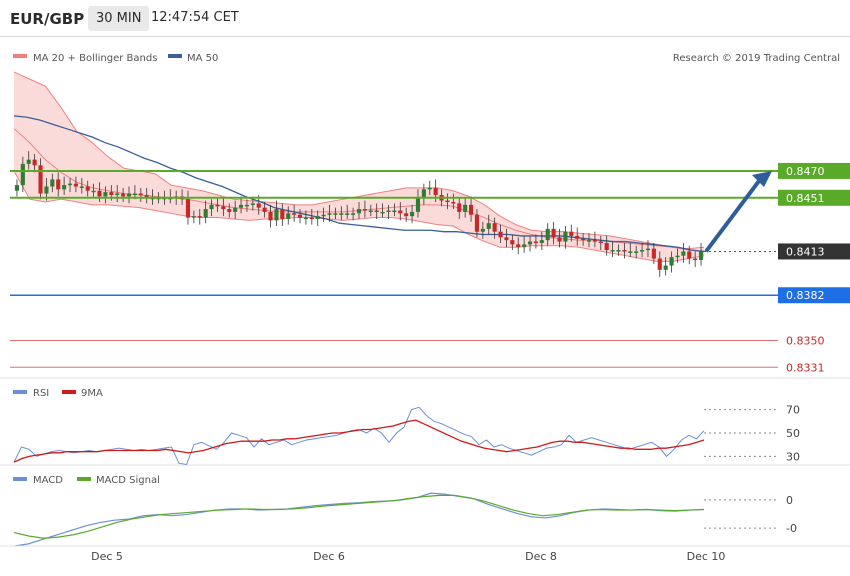  What do you see at coordinates (329, 556) in the screenshot?
I see `x-tick-label: Dec 6` at bounding box center [329, 556].